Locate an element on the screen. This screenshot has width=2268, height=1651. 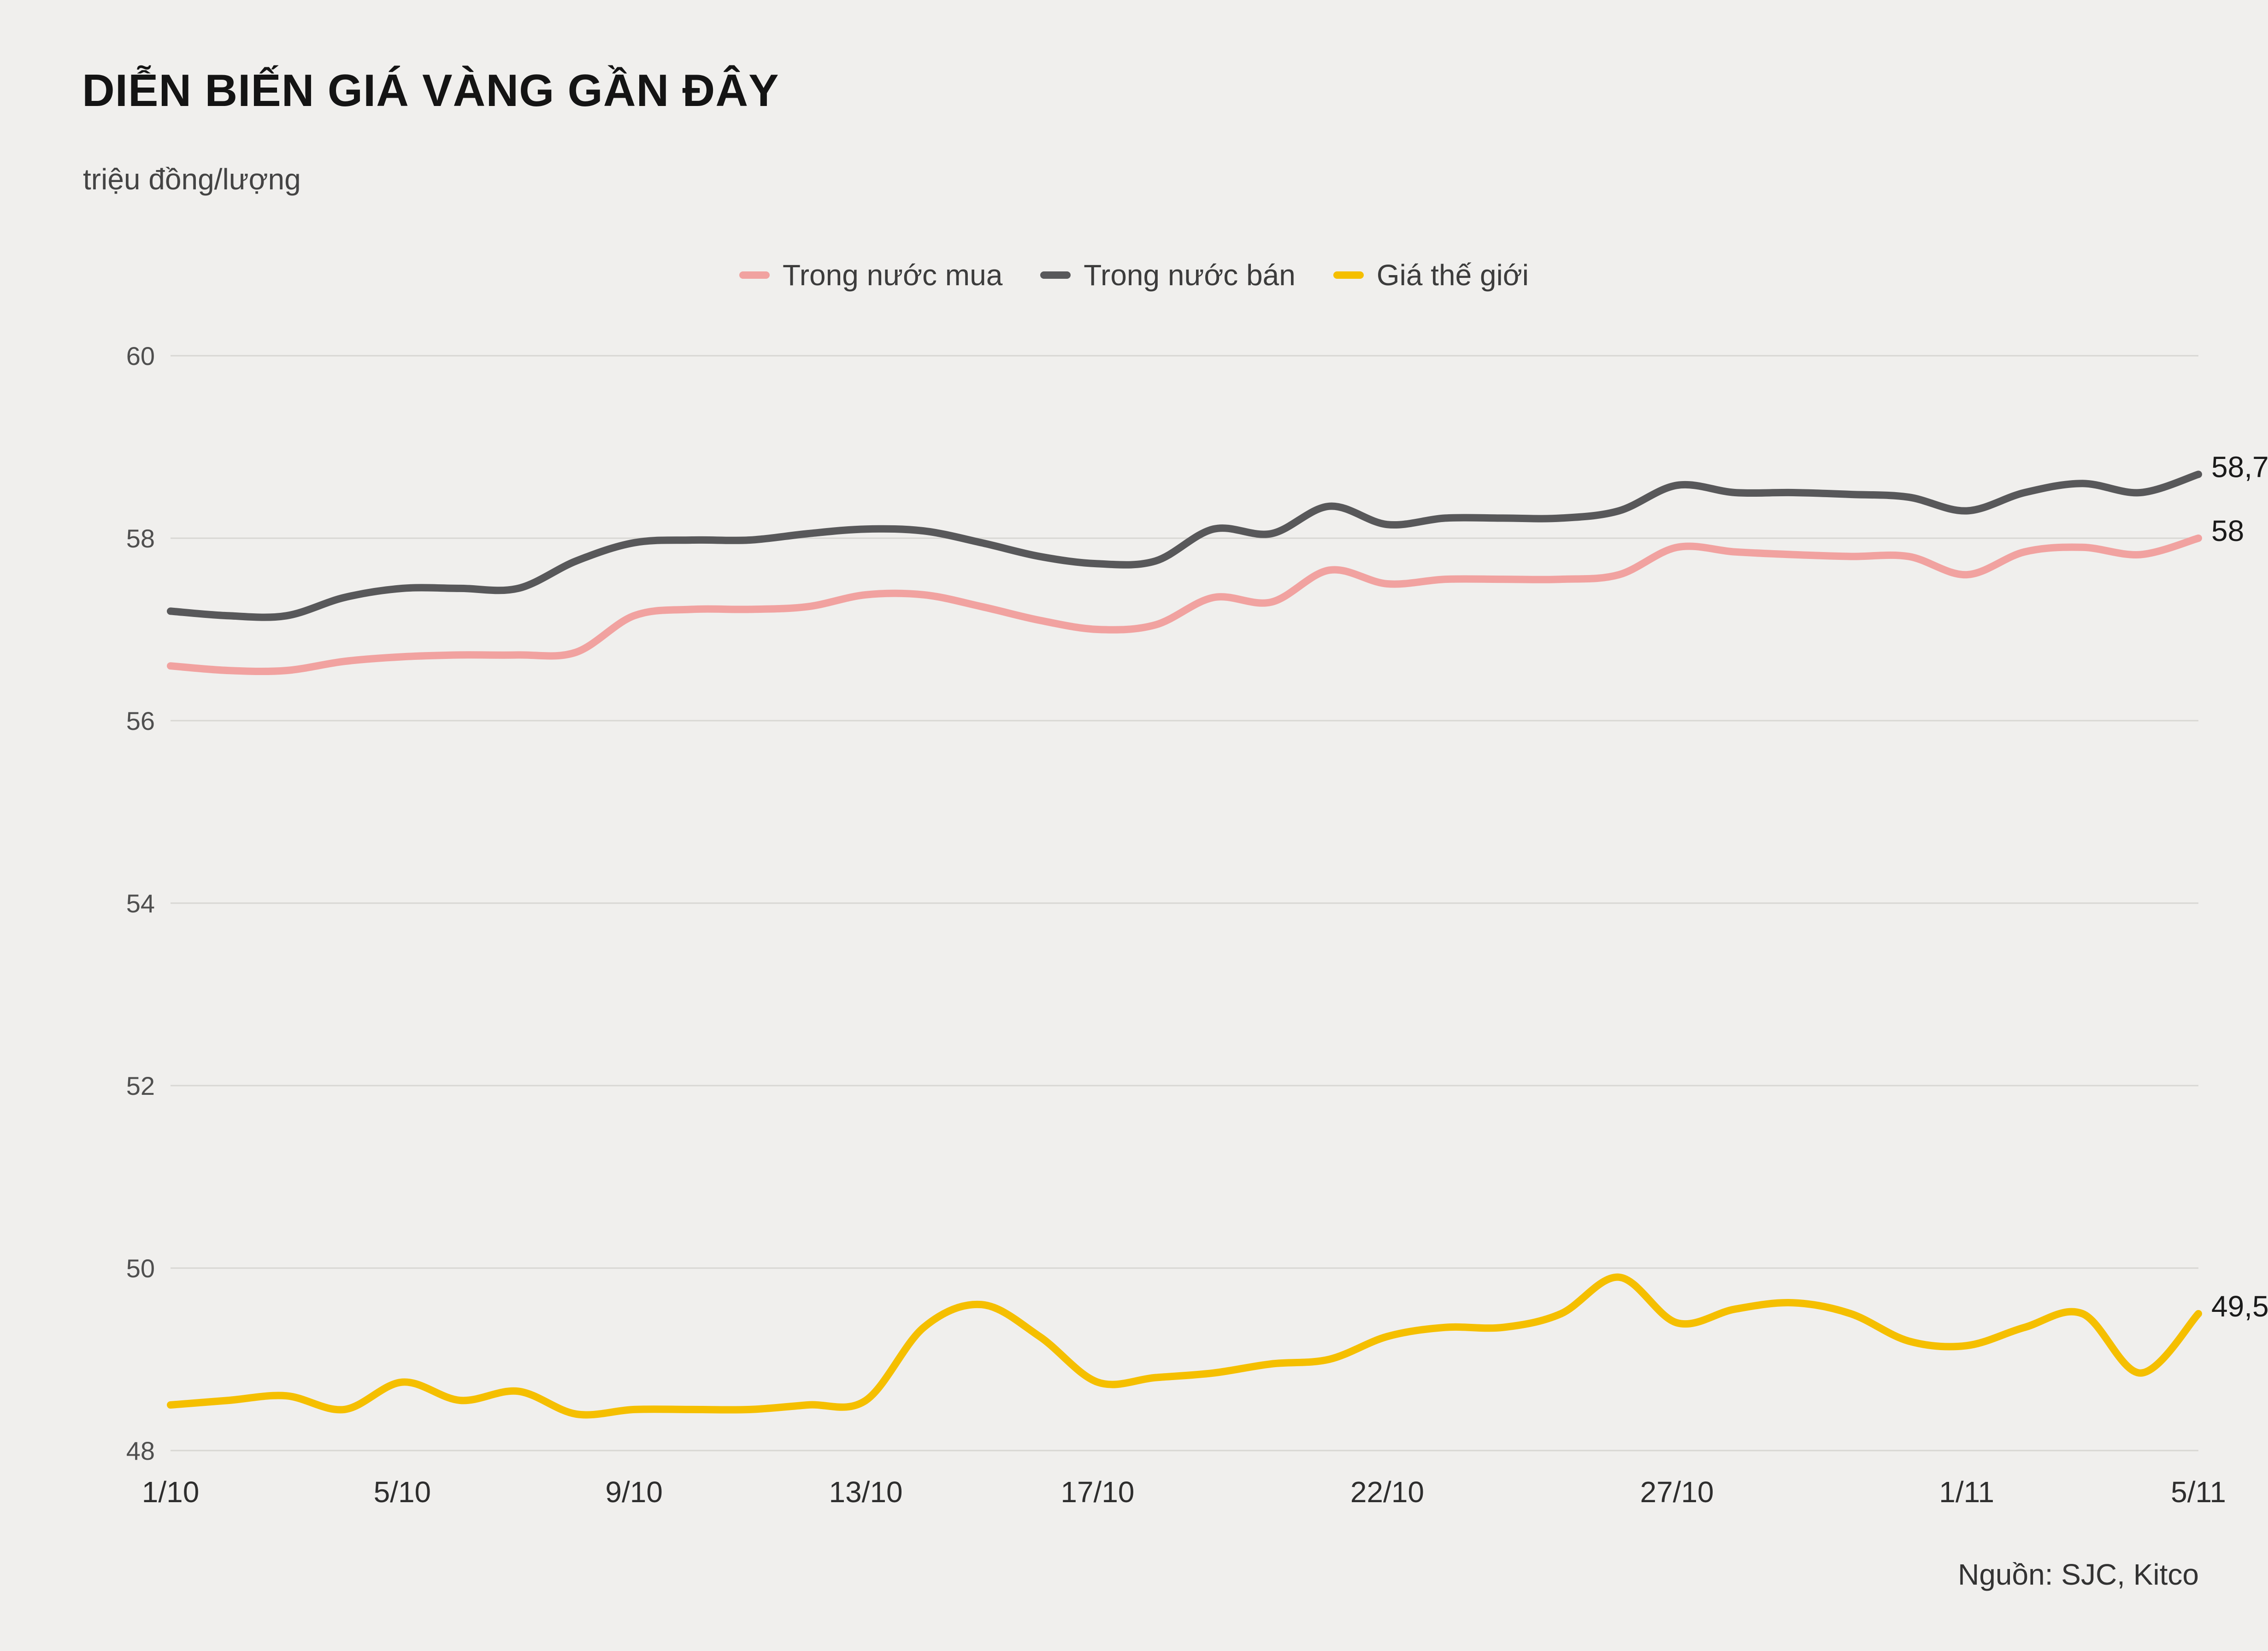
y-tick-label: 52 is located at coordinates (140, 1086).